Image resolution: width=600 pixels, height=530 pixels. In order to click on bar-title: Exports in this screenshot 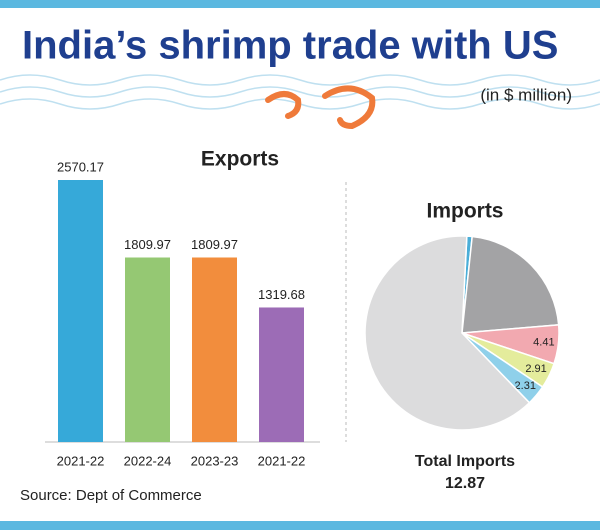, I will do `click(240, 159)`.